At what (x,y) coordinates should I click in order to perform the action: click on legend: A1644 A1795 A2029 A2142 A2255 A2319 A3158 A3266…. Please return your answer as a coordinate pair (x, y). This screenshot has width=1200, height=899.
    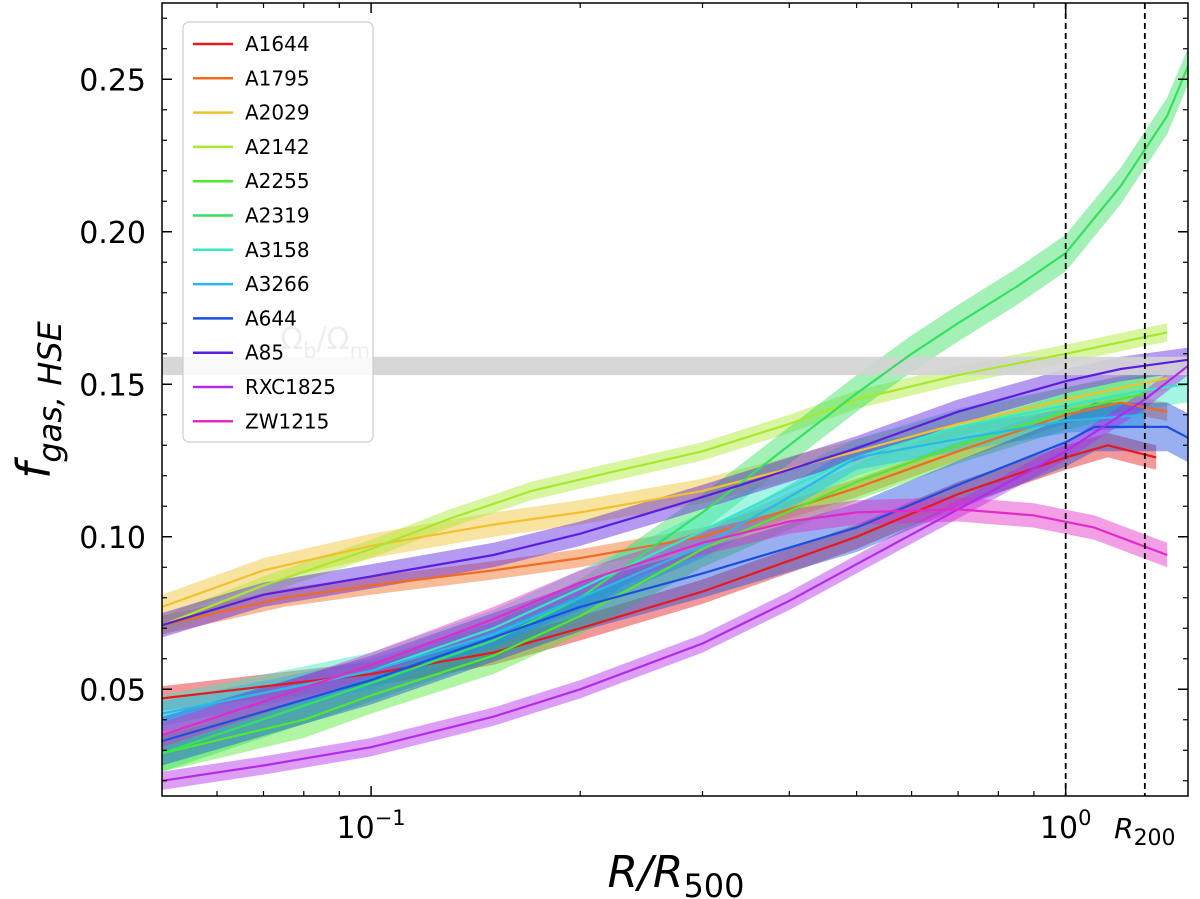
    Looking at the image, I should click on (278, 232).